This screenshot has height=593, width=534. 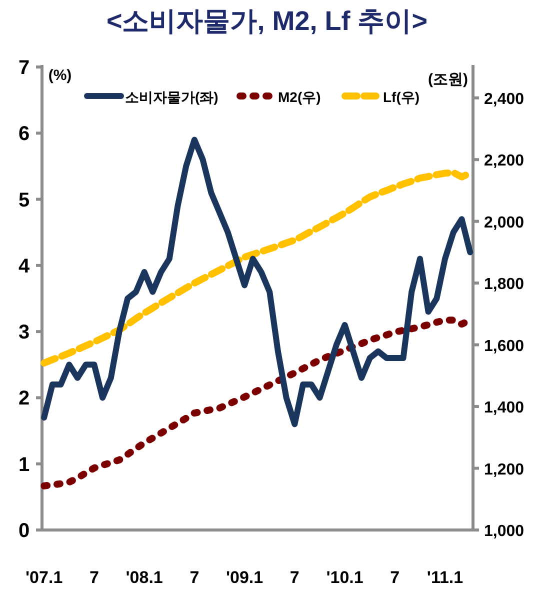 I want to click on legend-label: Lf(우), so click(x=401, y=97).